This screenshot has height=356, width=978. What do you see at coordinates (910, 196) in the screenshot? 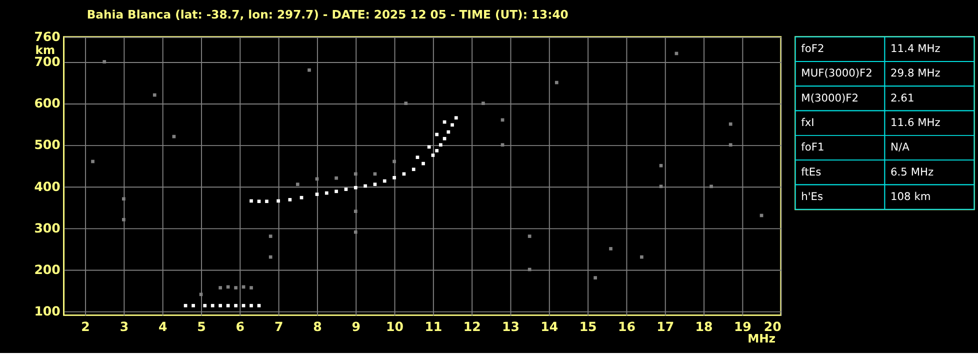
I see `text: 108 km` at bounding box center [910, 196].